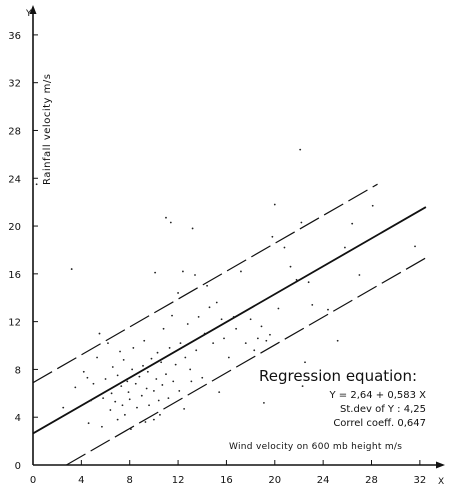 The image size is (451, 487). Describe the element at coordinates (18, 370) in the screenshot. I see `y-tick-label: 8` at that location.